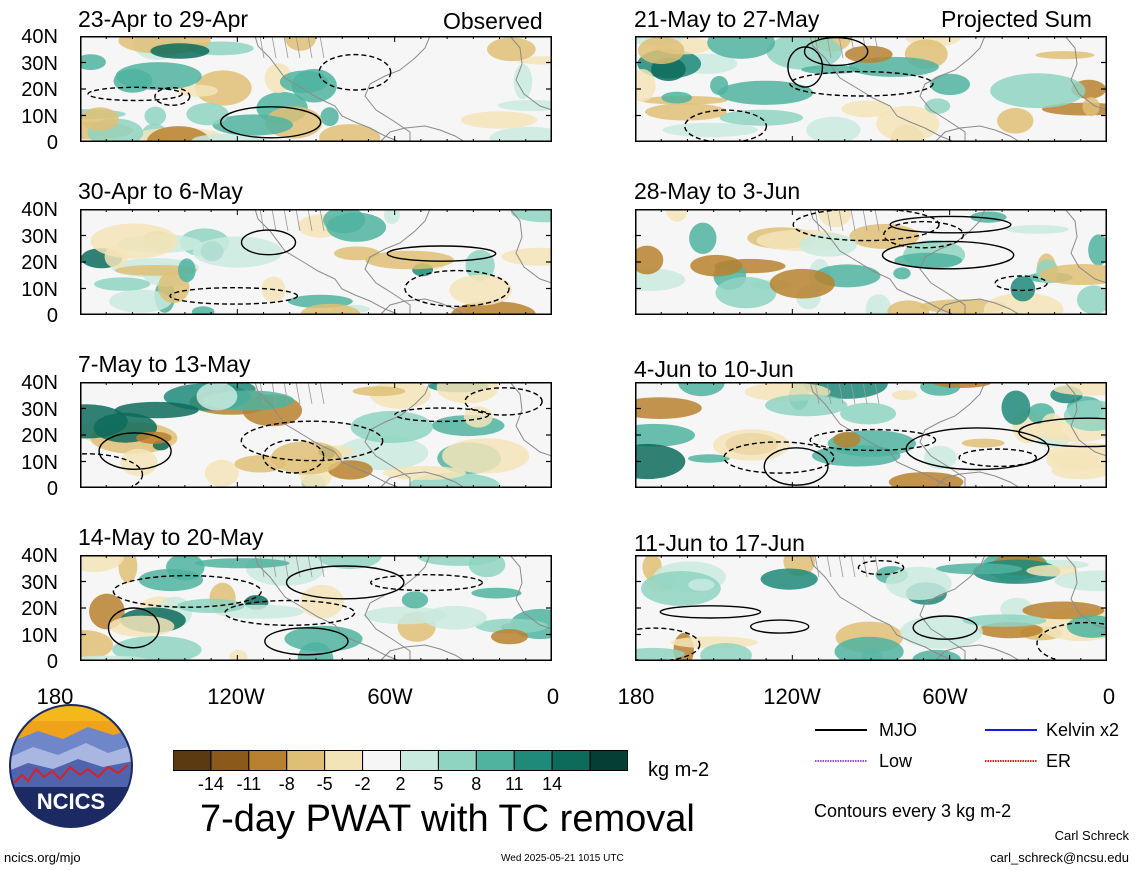  What do you see at coordinates (1059, 761) in the screenshot?
I see `legend-er-label: ER` at bounding box center [1059, 761].